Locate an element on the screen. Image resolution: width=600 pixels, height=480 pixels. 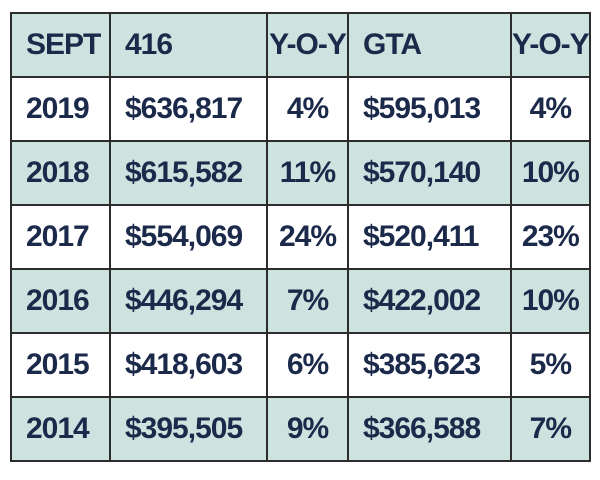
header-row: SEPT 416 Y-O-Y GTA Y-O-Y is located at coordinates (300, 45).